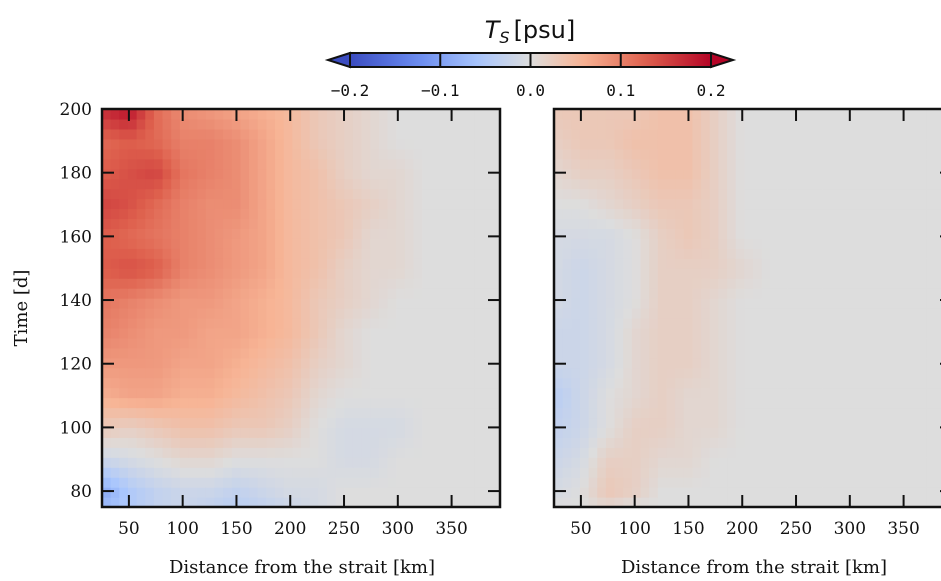  What do you see at coordinates (634, 529) in the screenshot?
I see `x-tick-label: 100` at bounding box center [634, 529].